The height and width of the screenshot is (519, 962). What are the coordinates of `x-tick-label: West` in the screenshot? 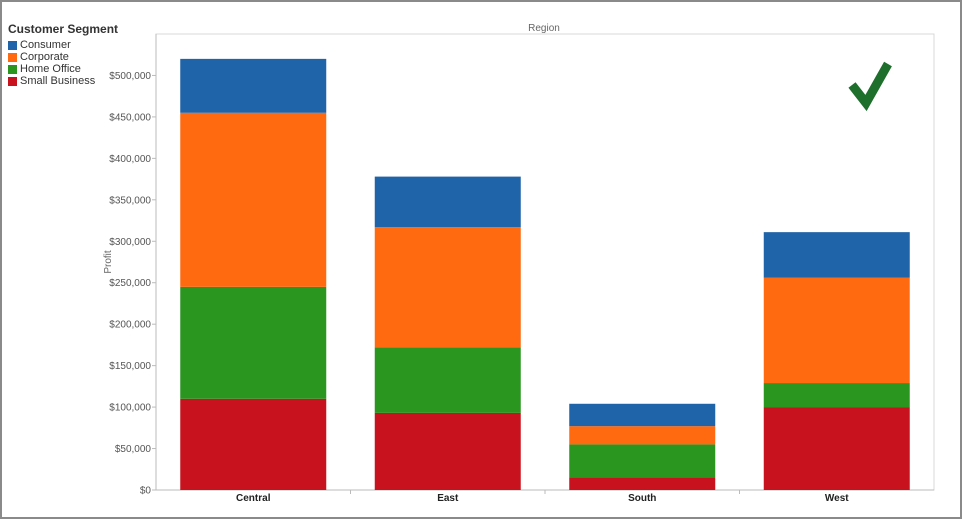 It's located at (837, 498).